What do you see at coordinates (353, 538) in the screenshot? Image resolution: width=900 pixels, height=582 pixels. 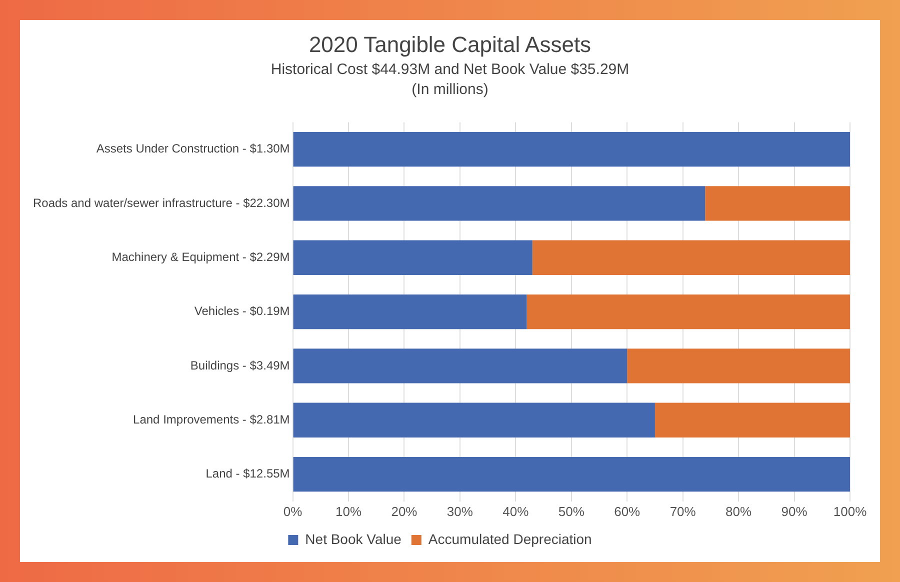 I see `legend-label: Net Book Value` at bounding box center [353, 538].